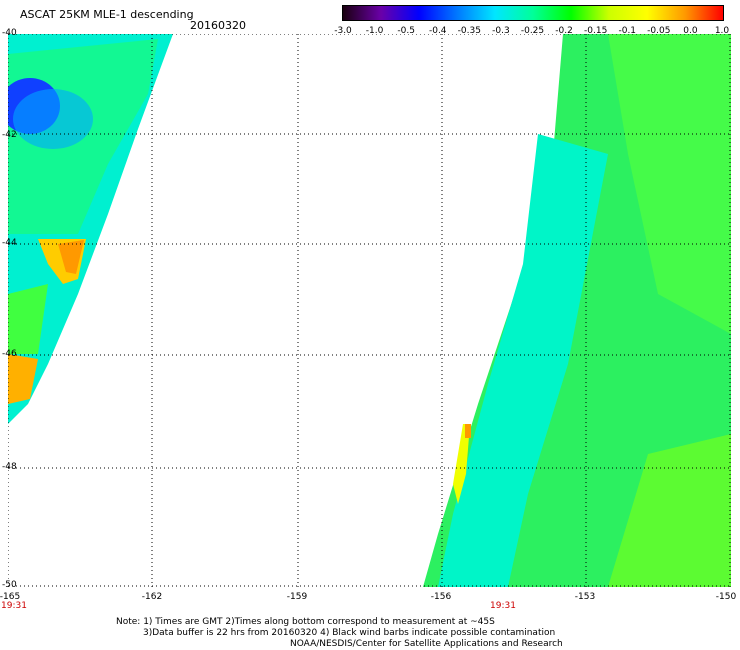 Image resolution: width=740 pixels, height=650 pixels. What do you see at coordinates (406, 31) in the screenshot?
I see `colorbar-tick: -0.5` at bounding box center [406, 31].